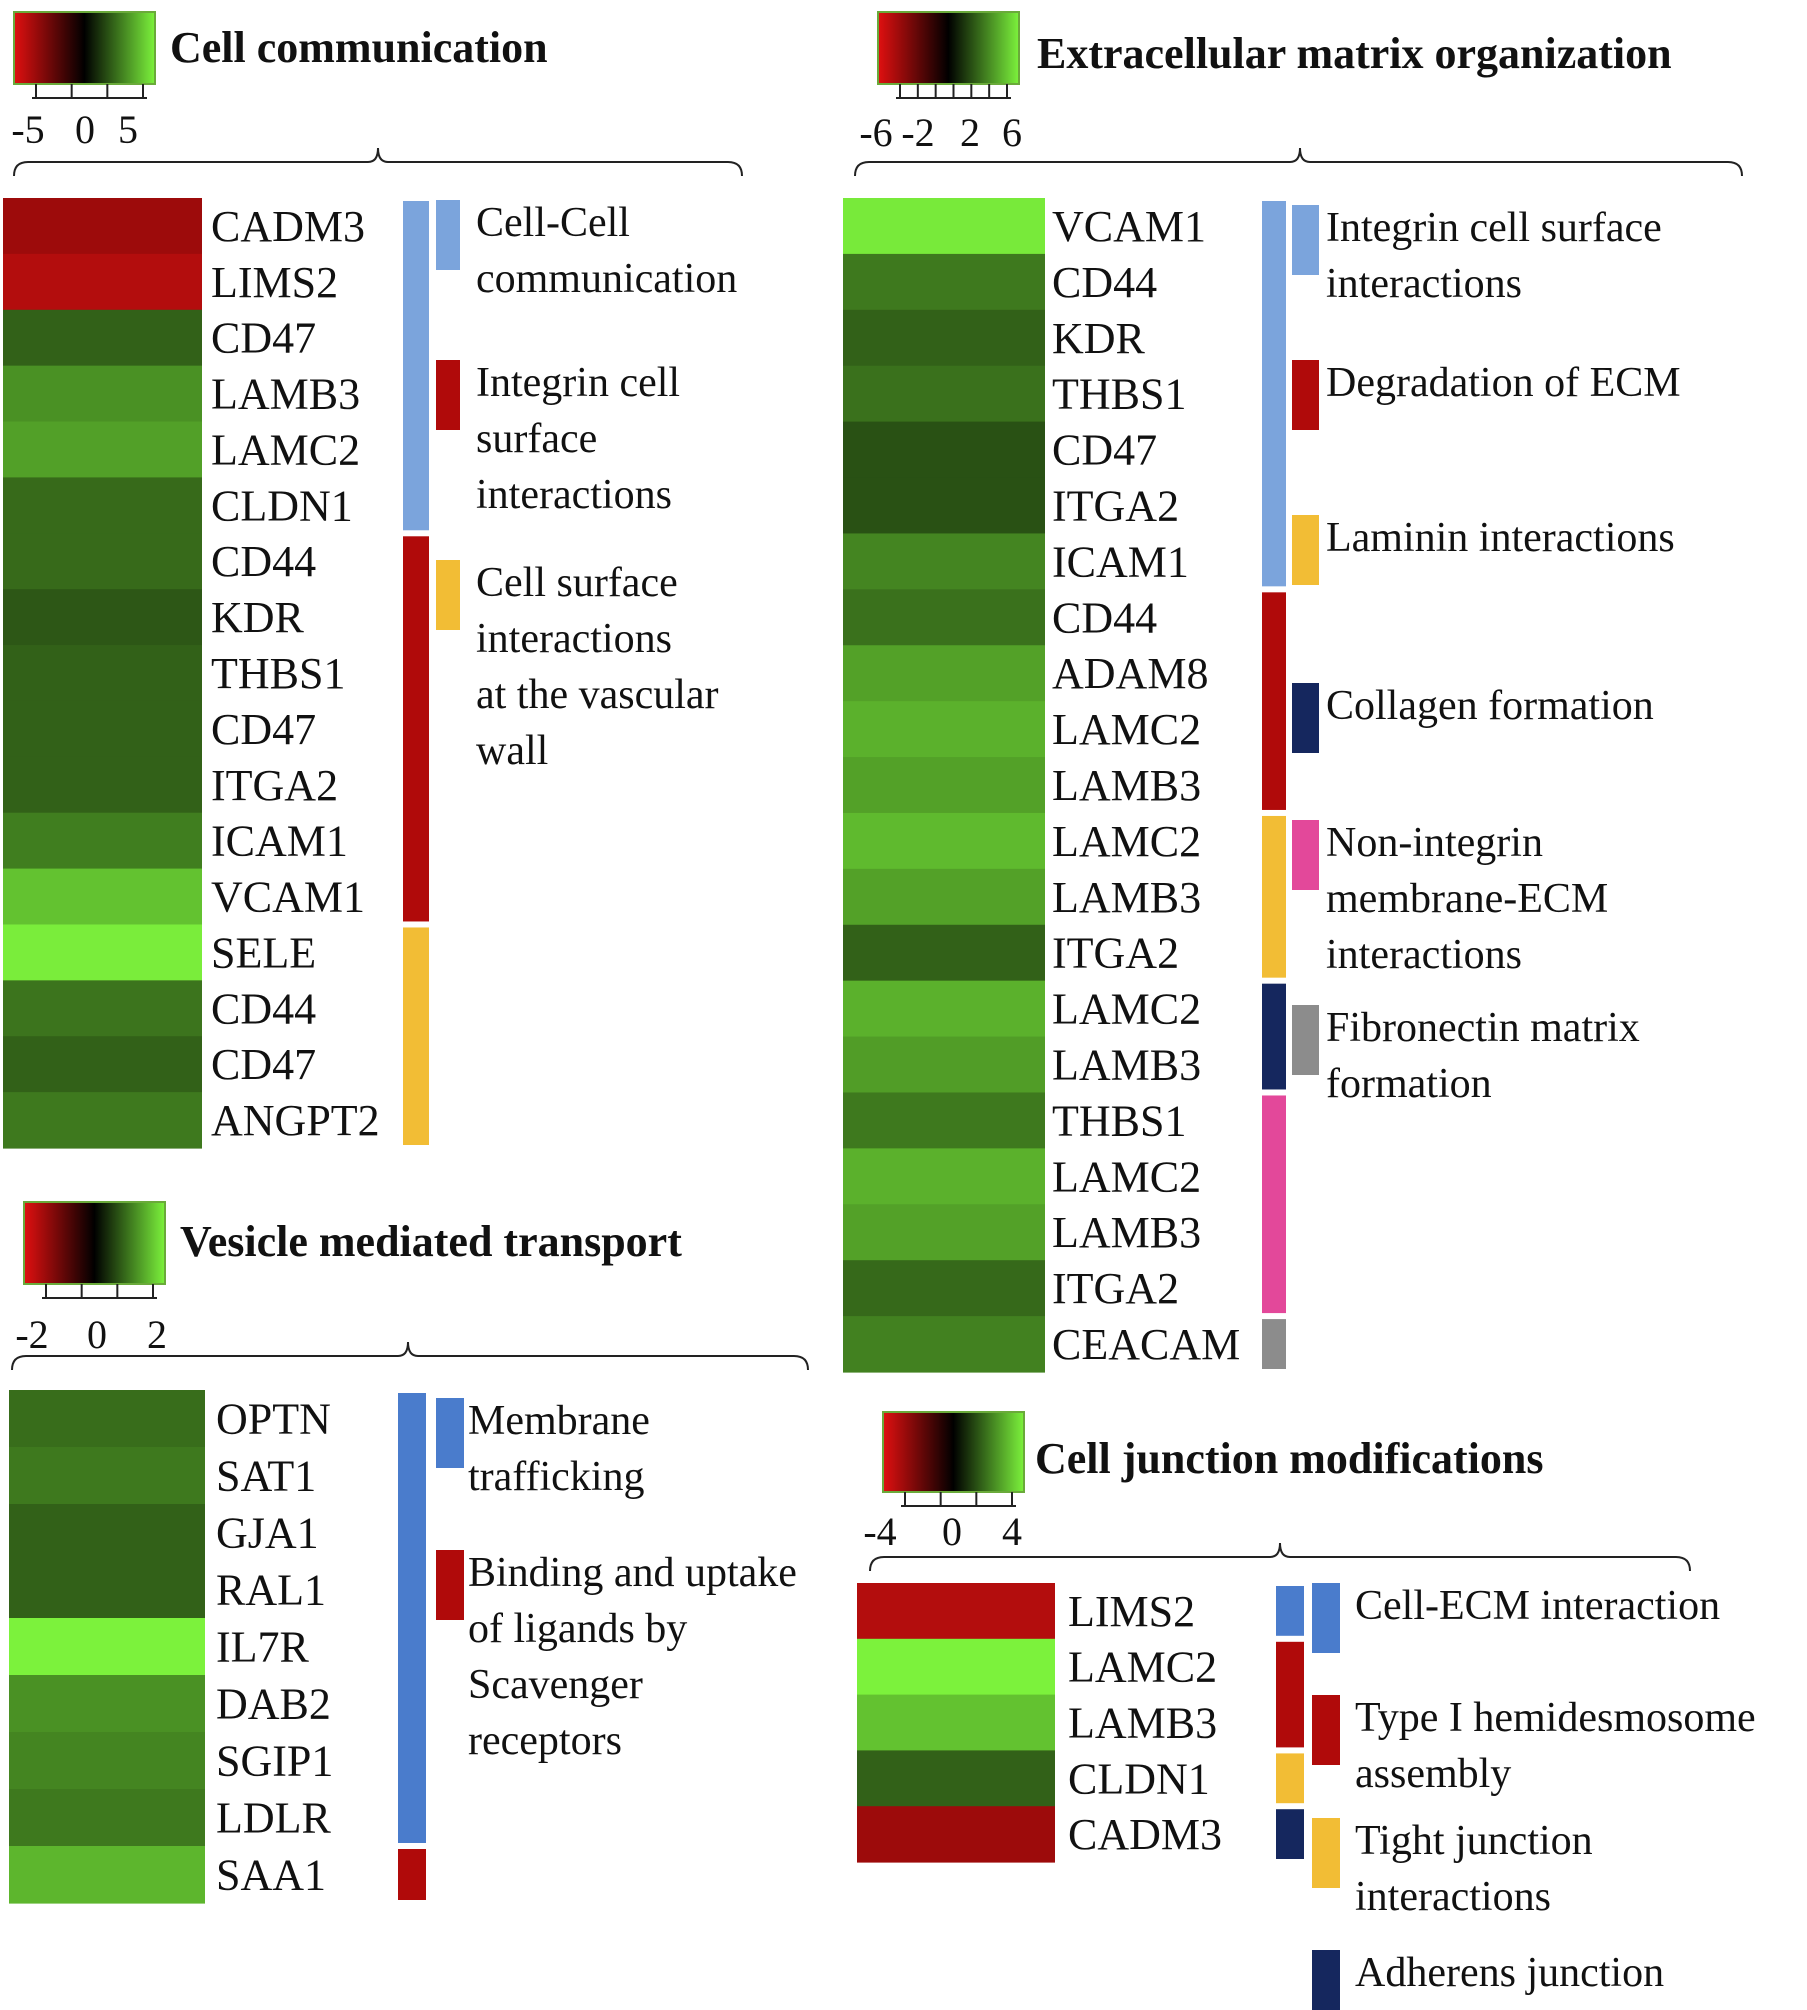 This screenshot has height=2010, width=1807. I want to click on pathway-label: Fibronectin matrix, so click(1483, 1028).